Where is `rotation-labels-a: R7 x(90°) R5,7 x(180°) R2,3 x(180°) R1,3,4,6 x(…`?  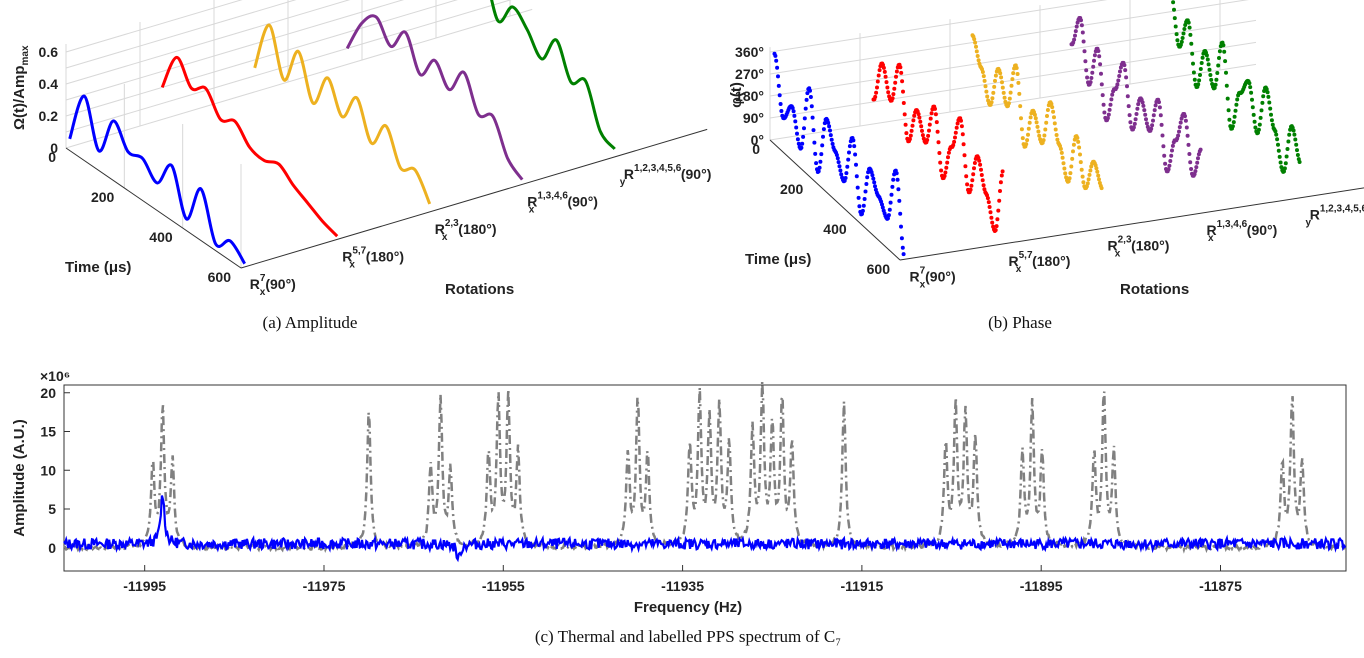
rotation-labels-a: R7 x(90°) R5,7 x(180°) R2,3 x(180°) R1,3,4,6 x(… is located at coordinates (481, 230).